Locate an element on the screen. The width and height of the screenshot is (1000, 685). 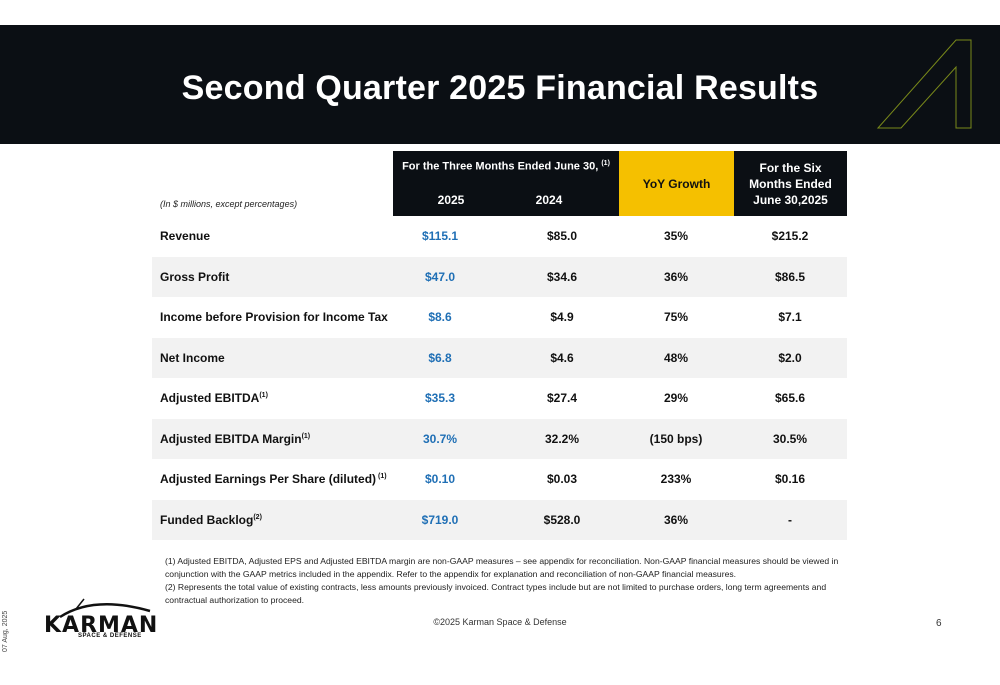
value-six-months: 30.5% is located at coordinates (790, 438).